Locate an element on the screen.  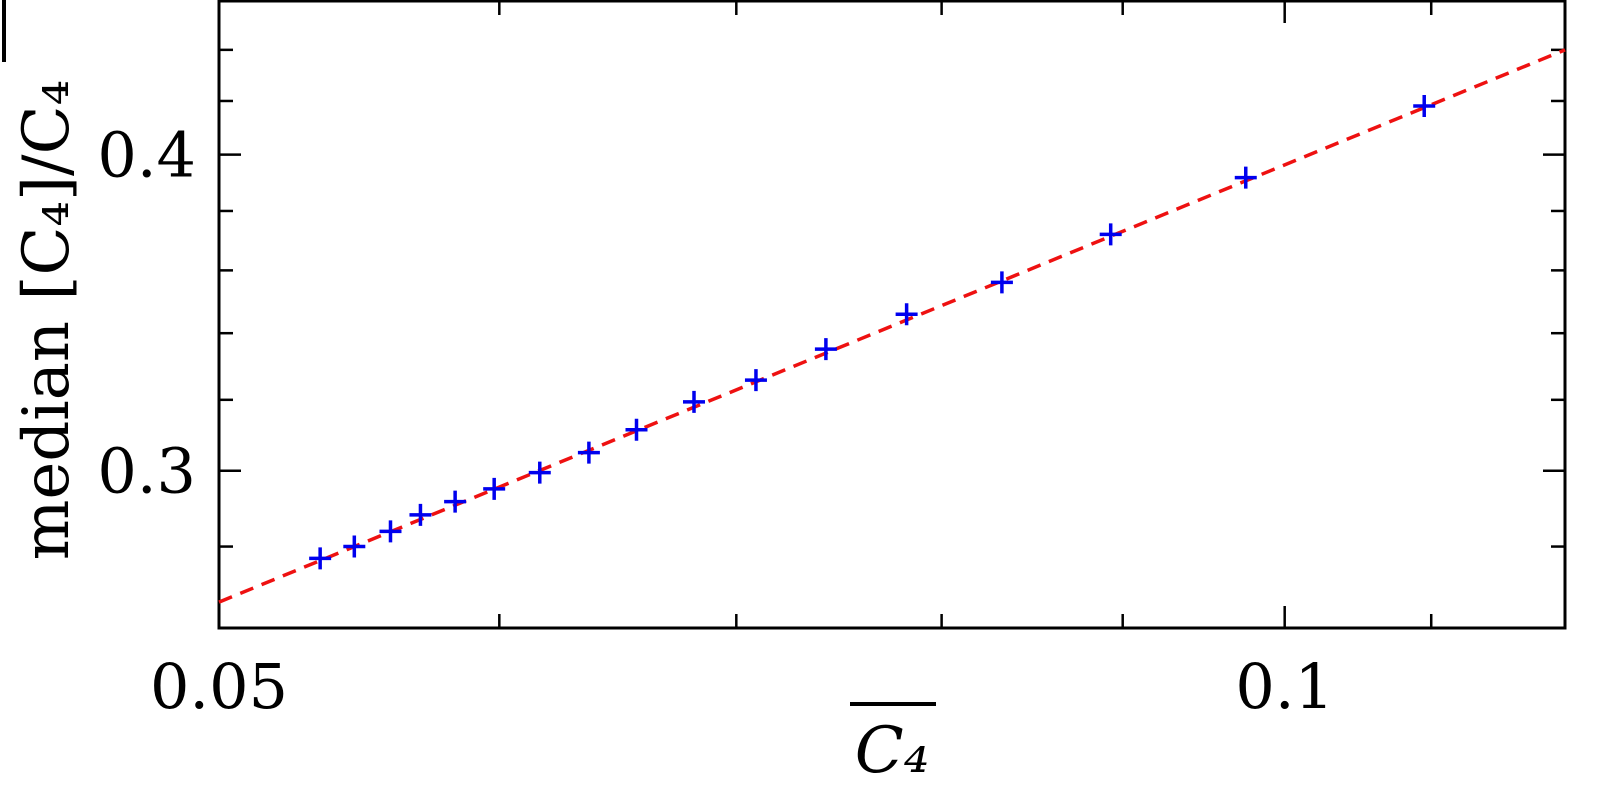
y-tick-label: 0.4 is located at coordinates (146, 155).